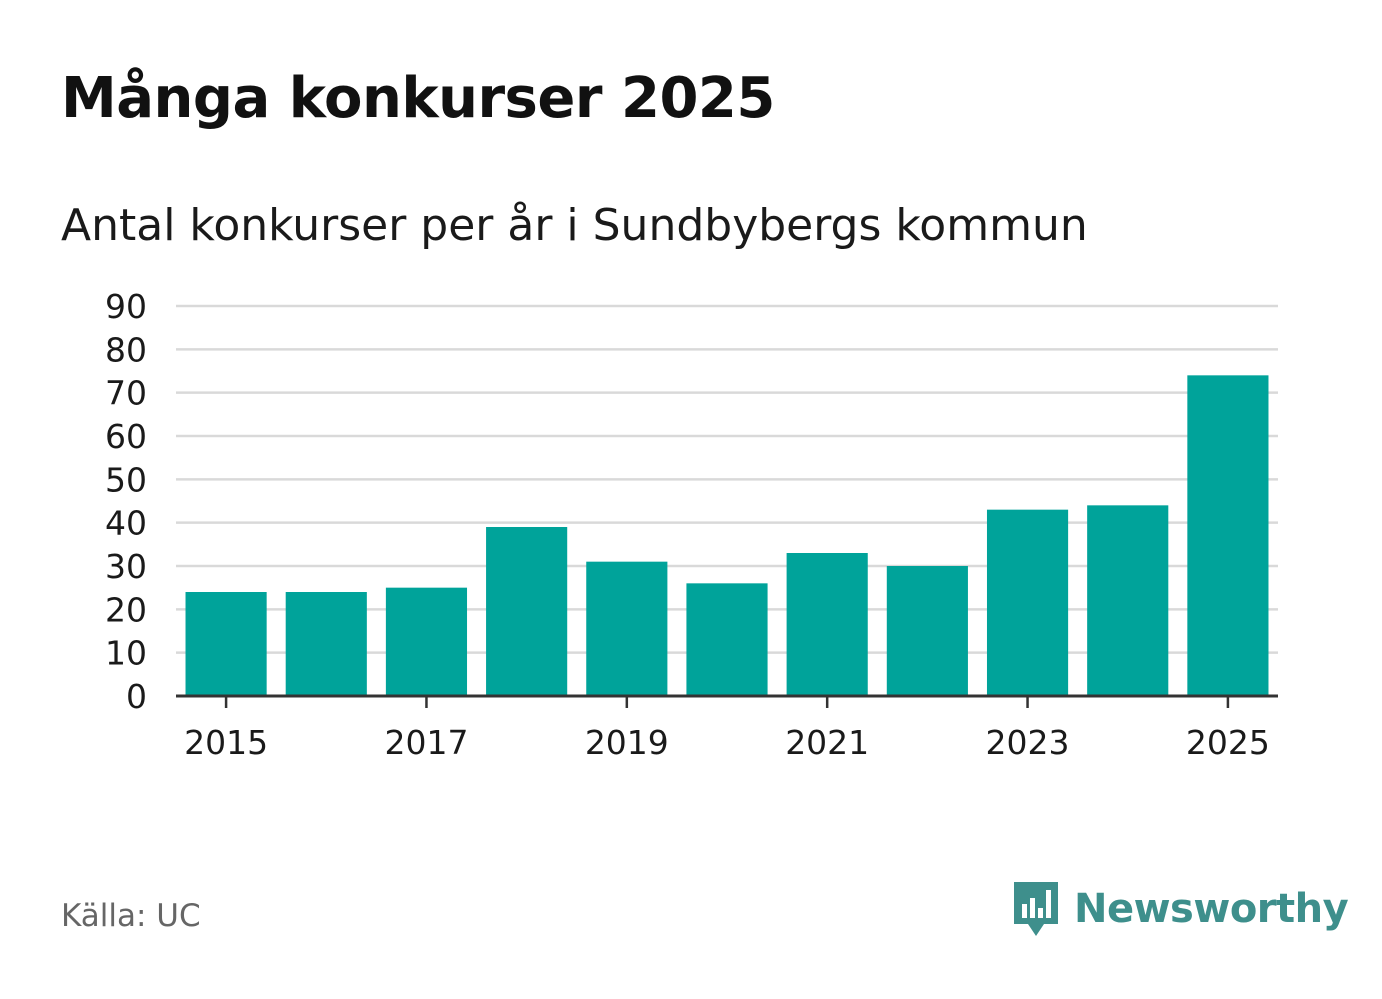 This screenshot has width=1382, height=999. Describe the element at coordinates (126, 479) in the screenshot. I see `y-tick-label-50: 50` at that location.